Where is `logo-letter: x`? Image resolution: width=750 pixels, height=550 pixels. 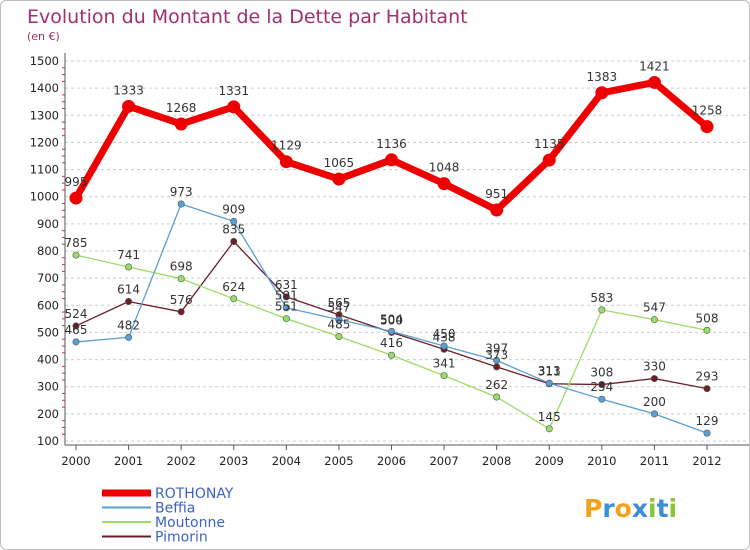 logo-letter: x is located at coordinates (640, 508).